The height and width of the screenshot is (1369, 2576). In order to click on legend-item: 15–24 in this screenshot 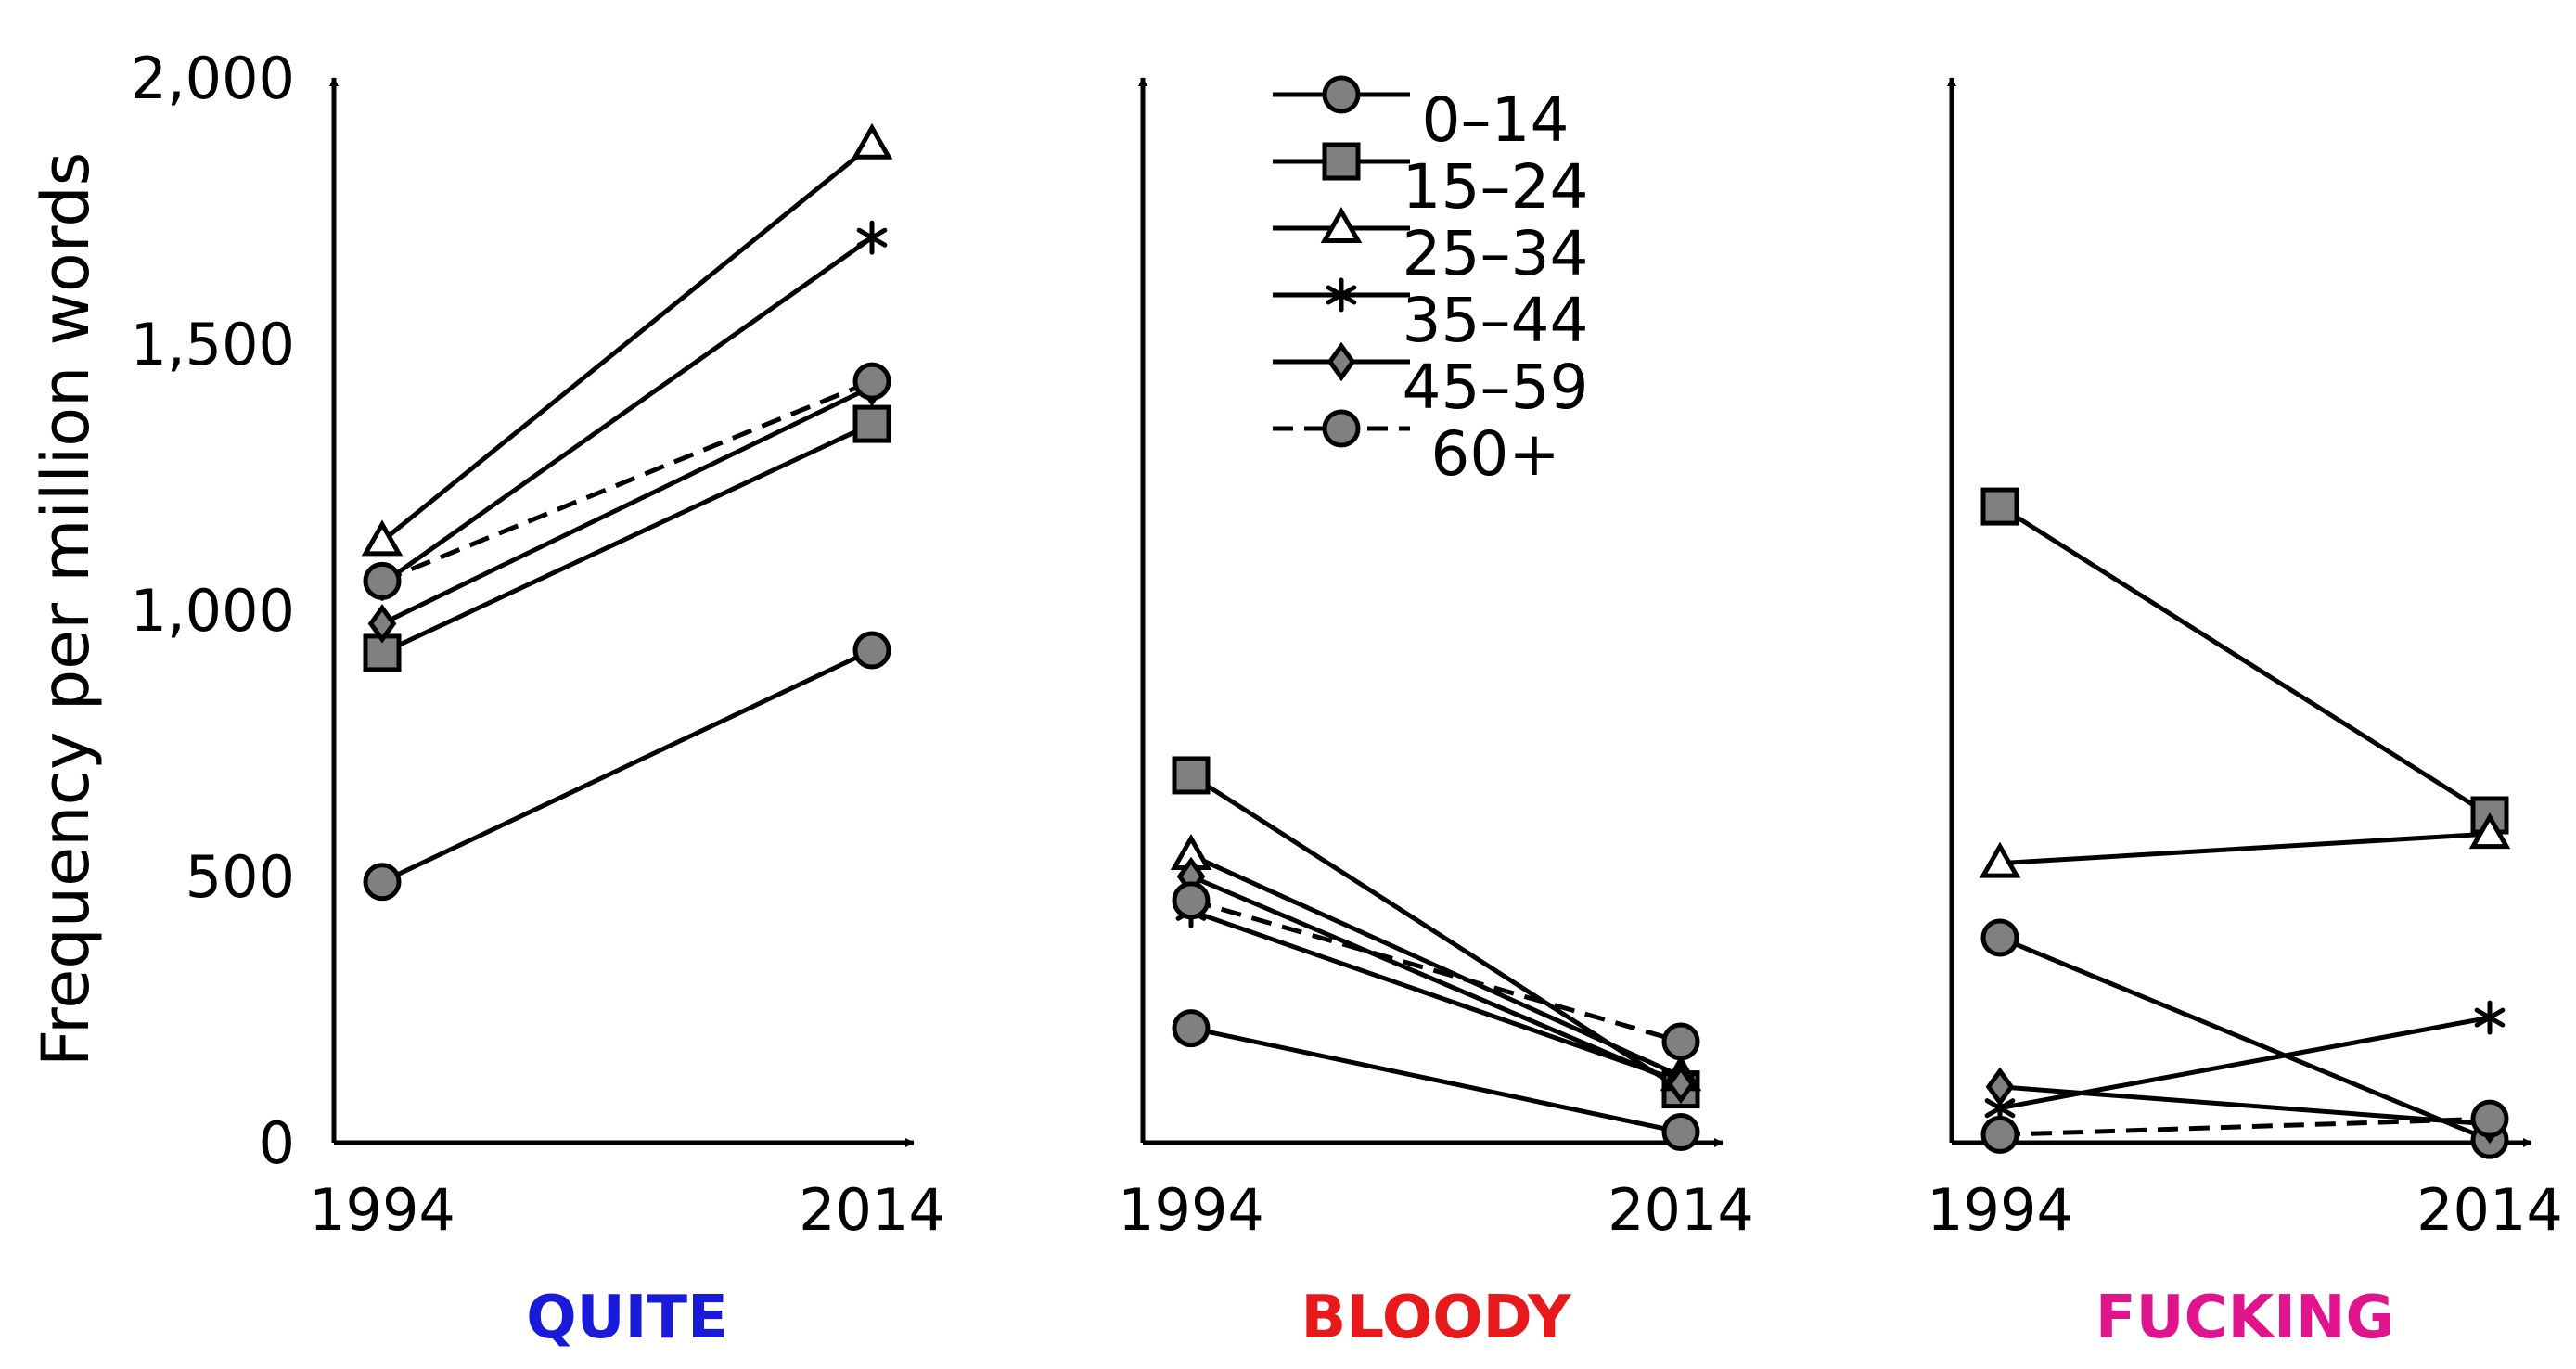, I will do `click(1431, 182)`.